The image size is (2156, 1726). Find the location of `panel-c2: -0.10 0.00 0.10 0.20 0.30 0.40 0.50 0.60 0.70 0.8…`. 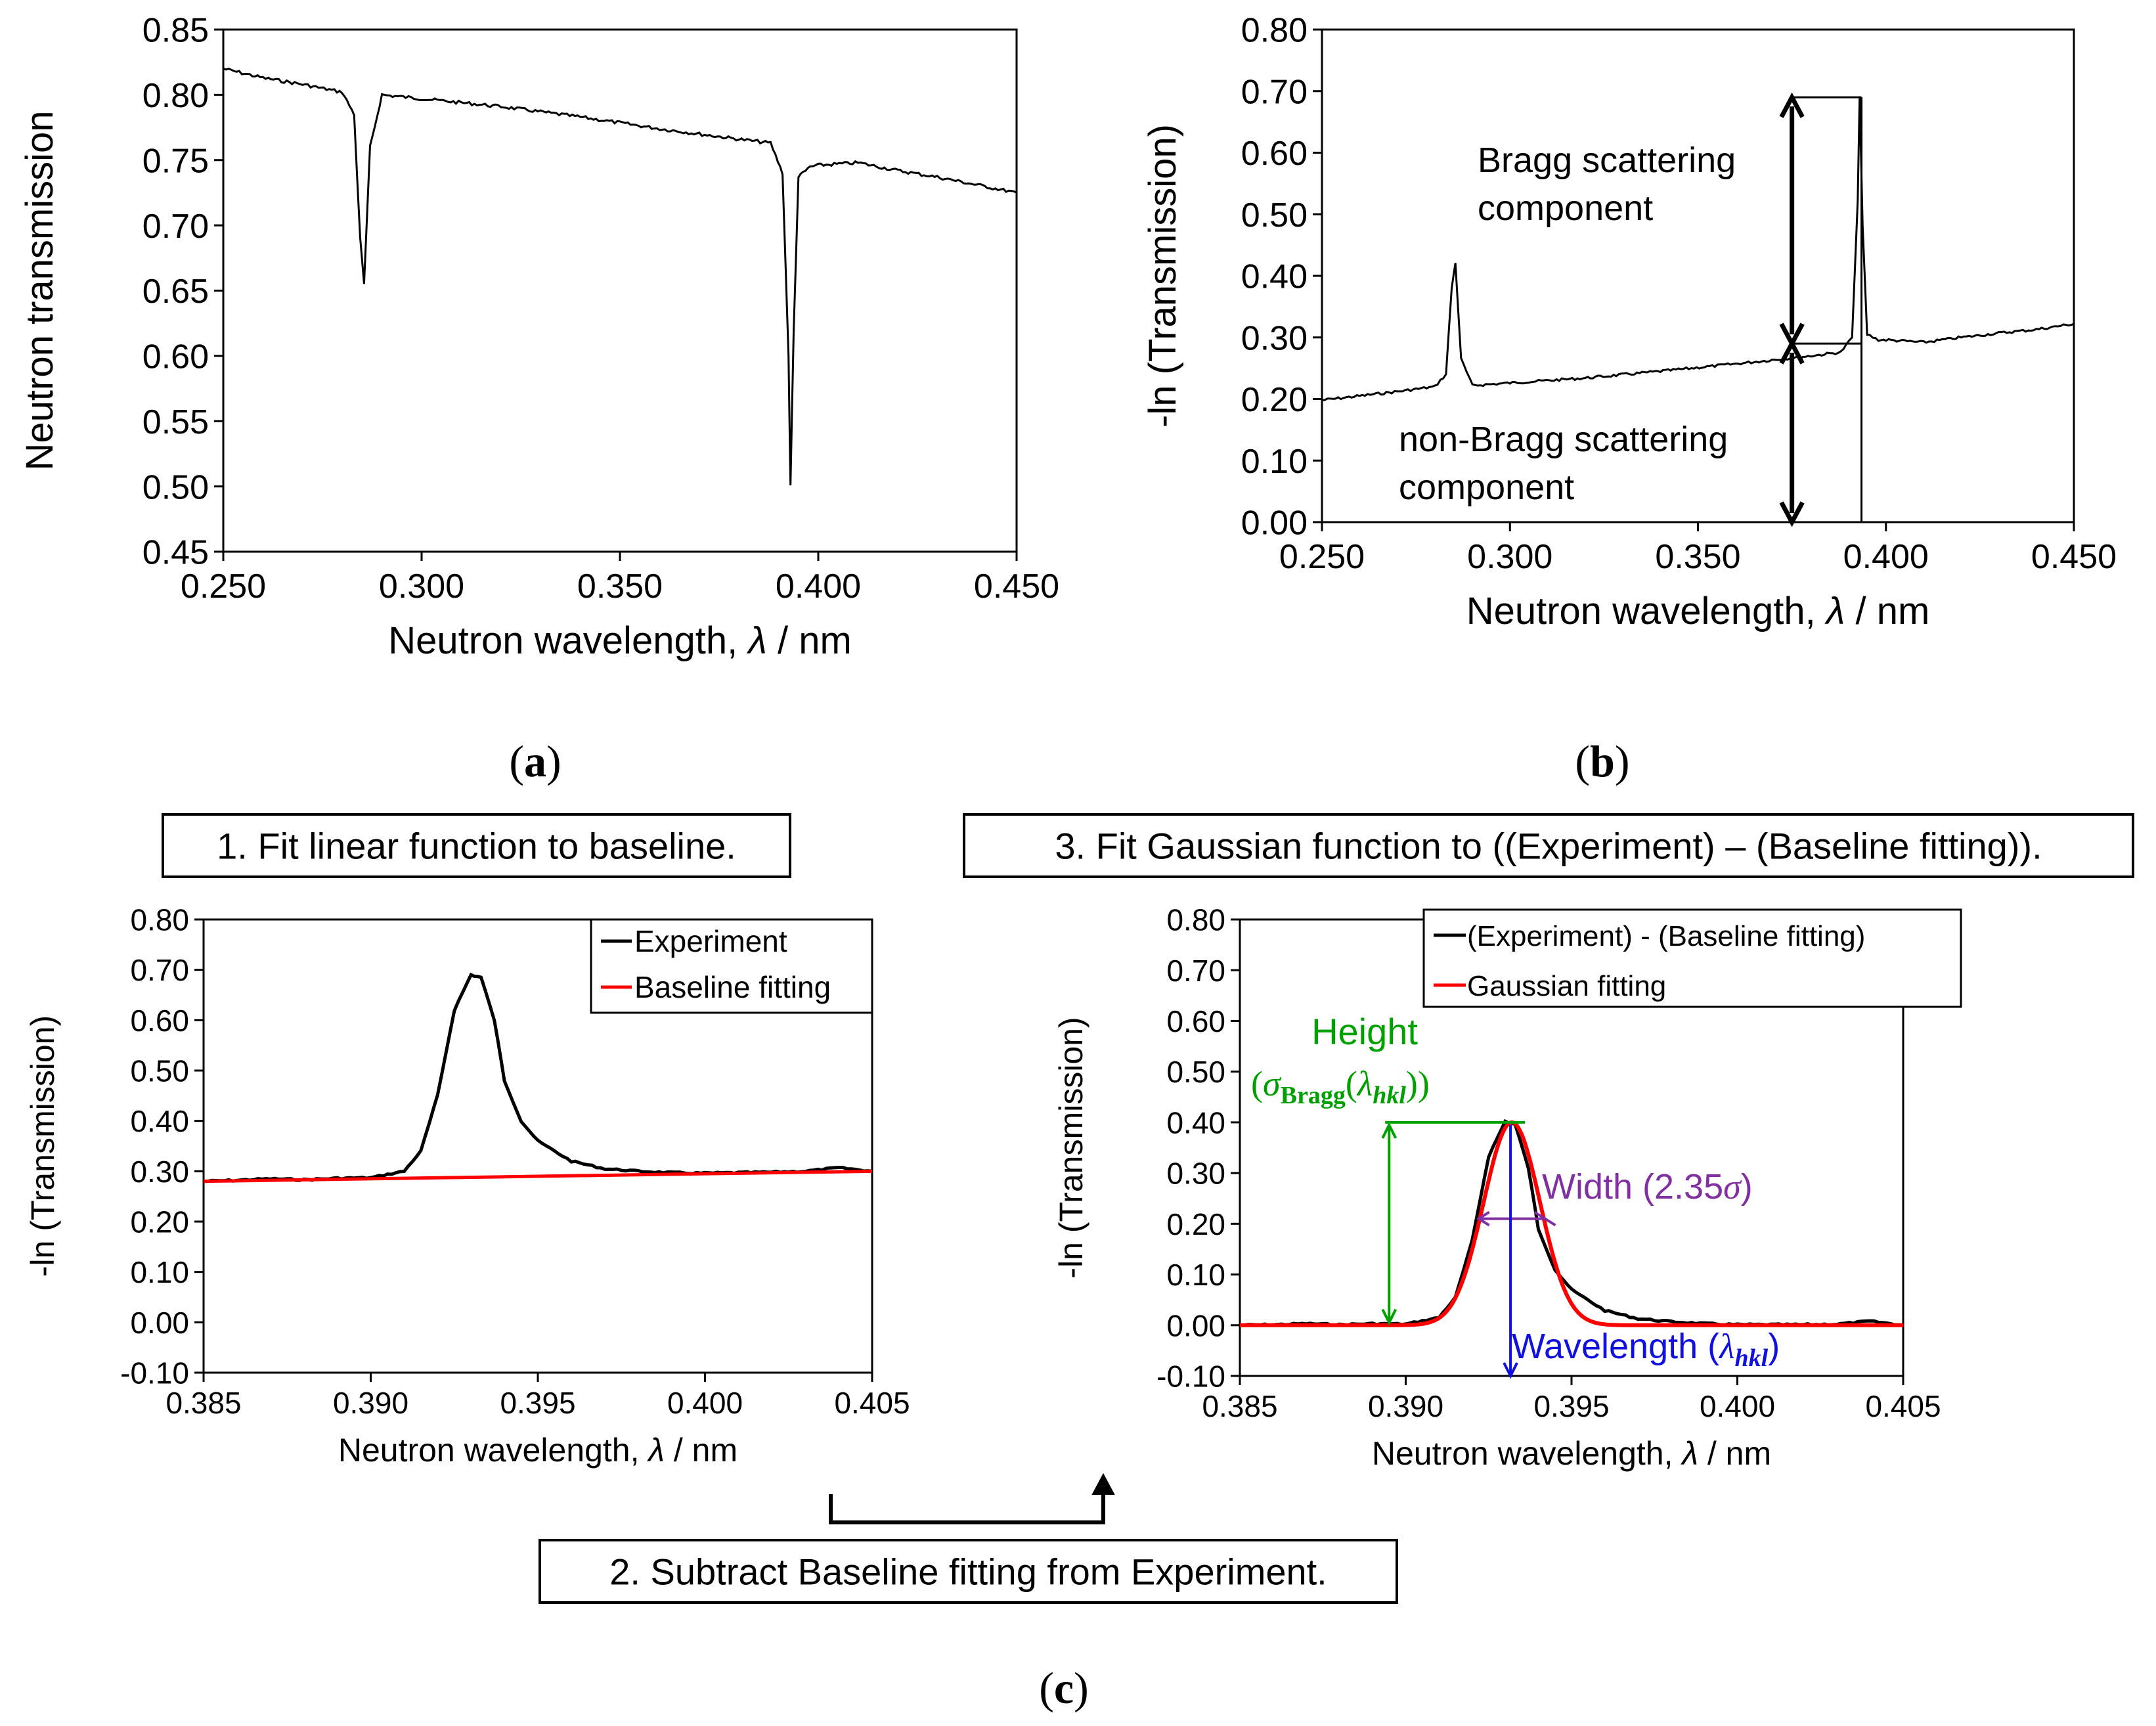

panel-c2: -0.10 0.00 0.10 0.20 0.30 0.40 0.50 0.60 0.70 0.8… is located at coordinates (1507, 1187).